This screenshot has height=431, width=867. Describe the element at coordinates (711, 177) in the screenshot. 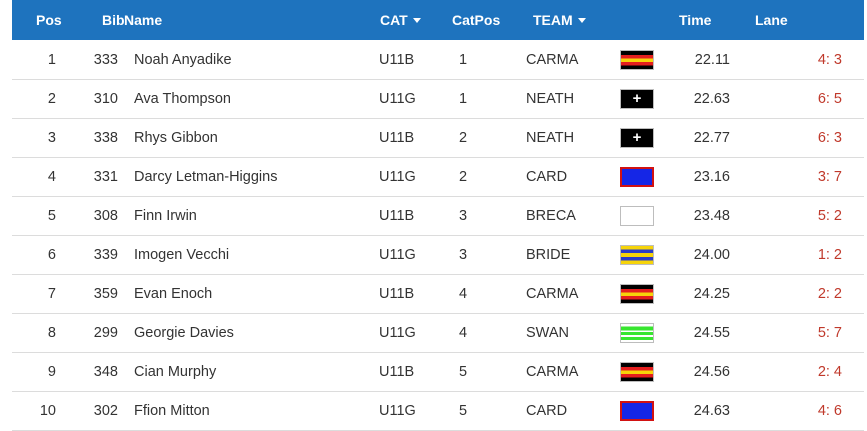

I see `time-cell: 23.16` at that location.